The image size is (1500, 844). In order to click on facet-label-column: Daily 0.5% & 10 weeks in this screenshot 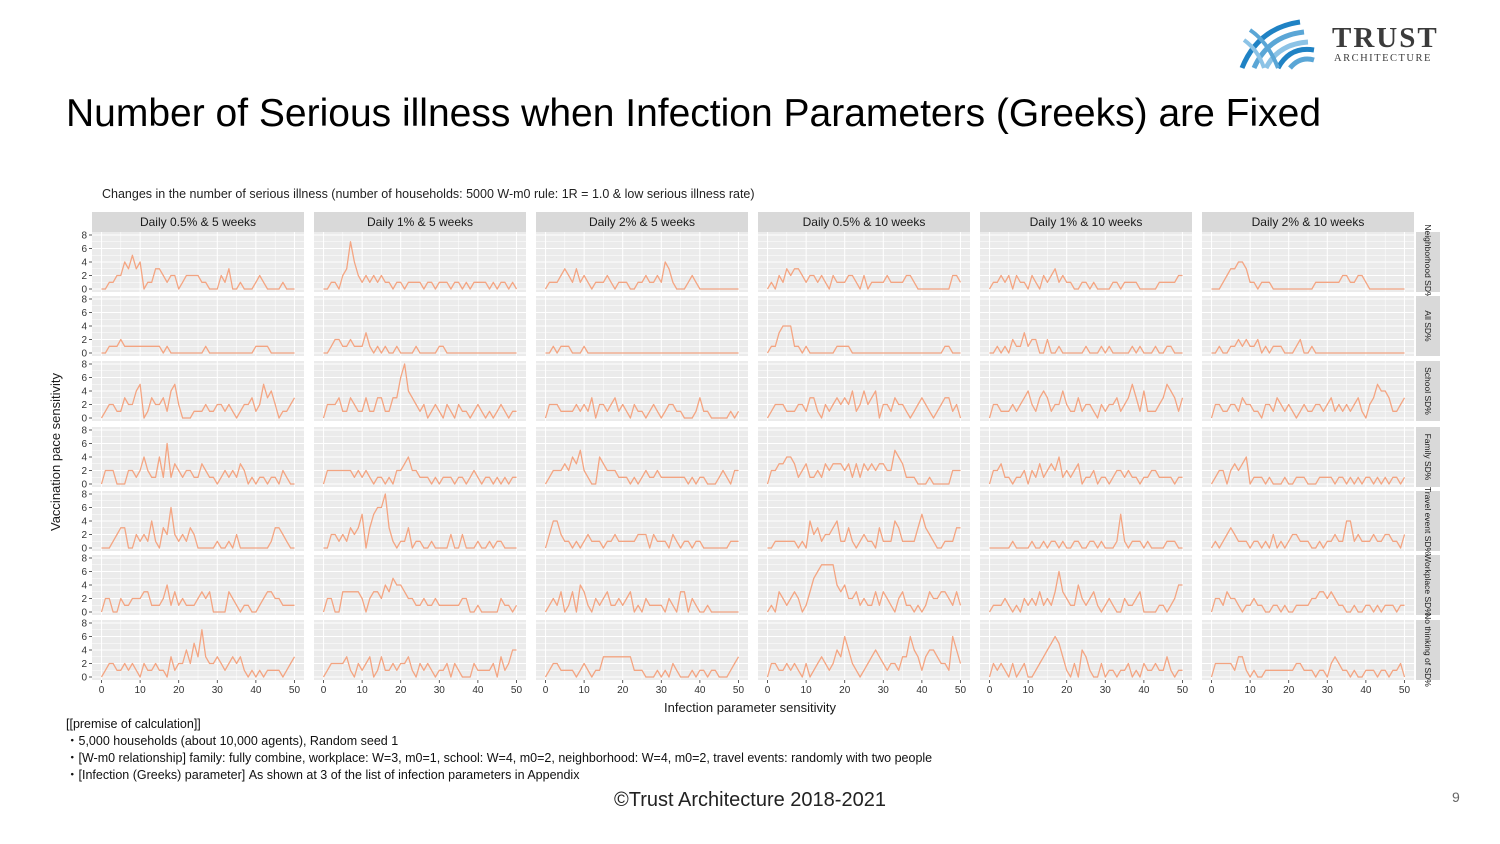, I will do `click(864, 222)`.